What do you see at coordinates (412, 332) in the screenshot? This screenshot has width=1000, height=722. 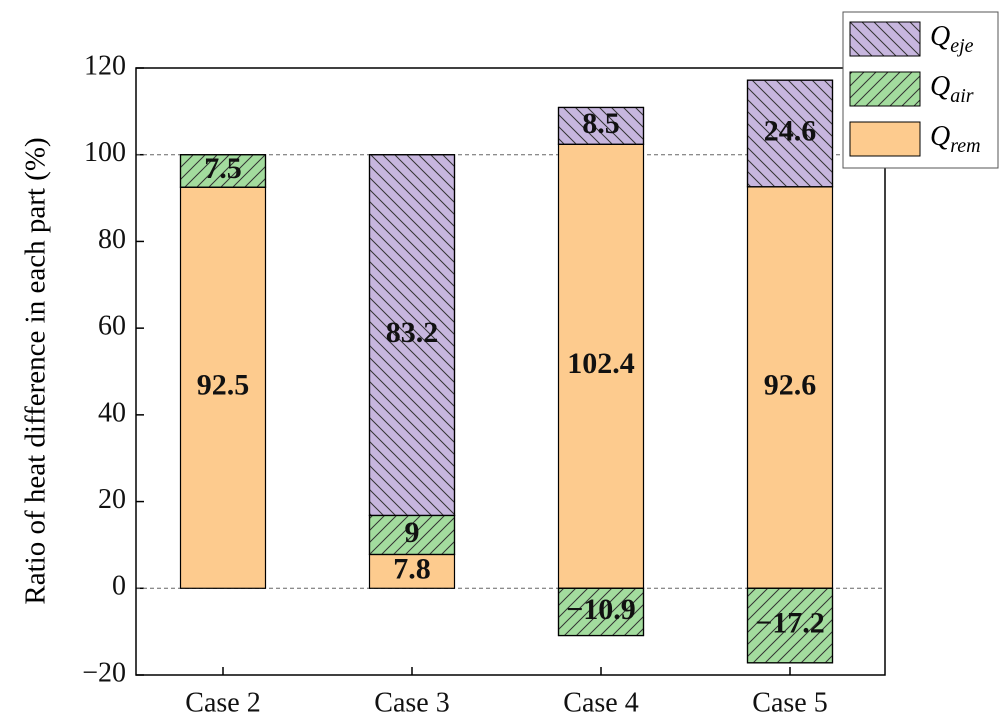 I see `value-label: 83.2` at bounding box center [412, 332].